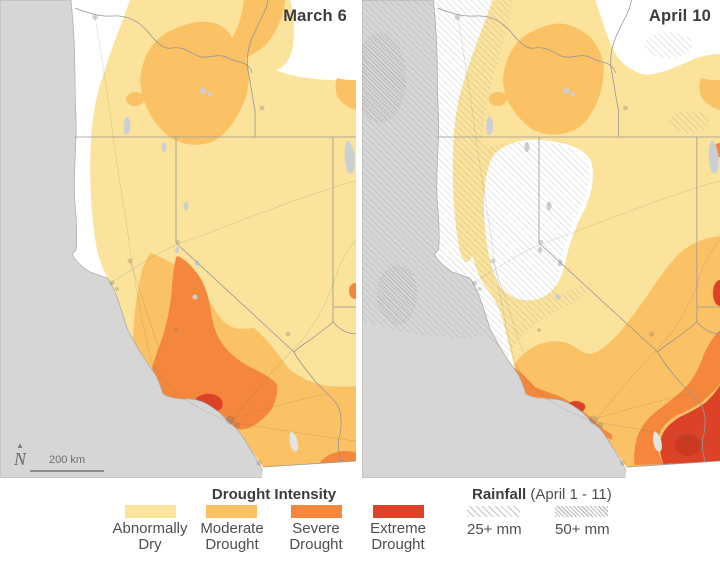 This screenshot has height=565, width=720. What do you see at coordinates (150, 544) in the screenshot?
I see `label-line2: Dry` at bounding box center [150, 544].